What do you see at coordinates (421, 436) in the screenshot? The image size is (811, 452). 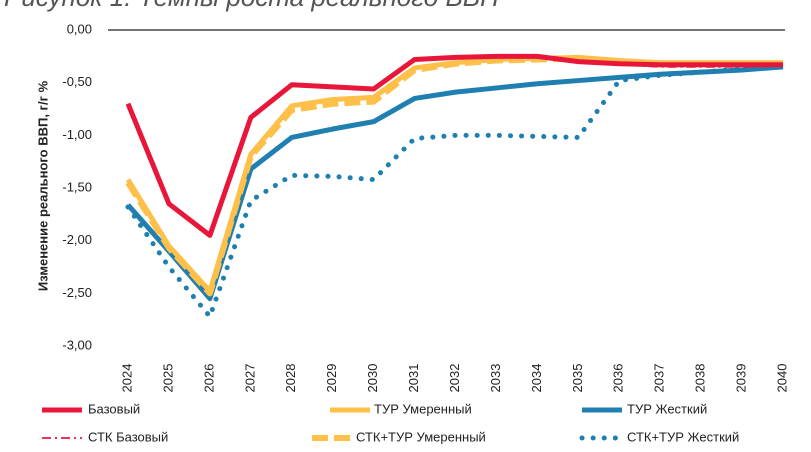 I see `legend-label: СТК+ТУР Умеренный` at bounding box center [421, 436].